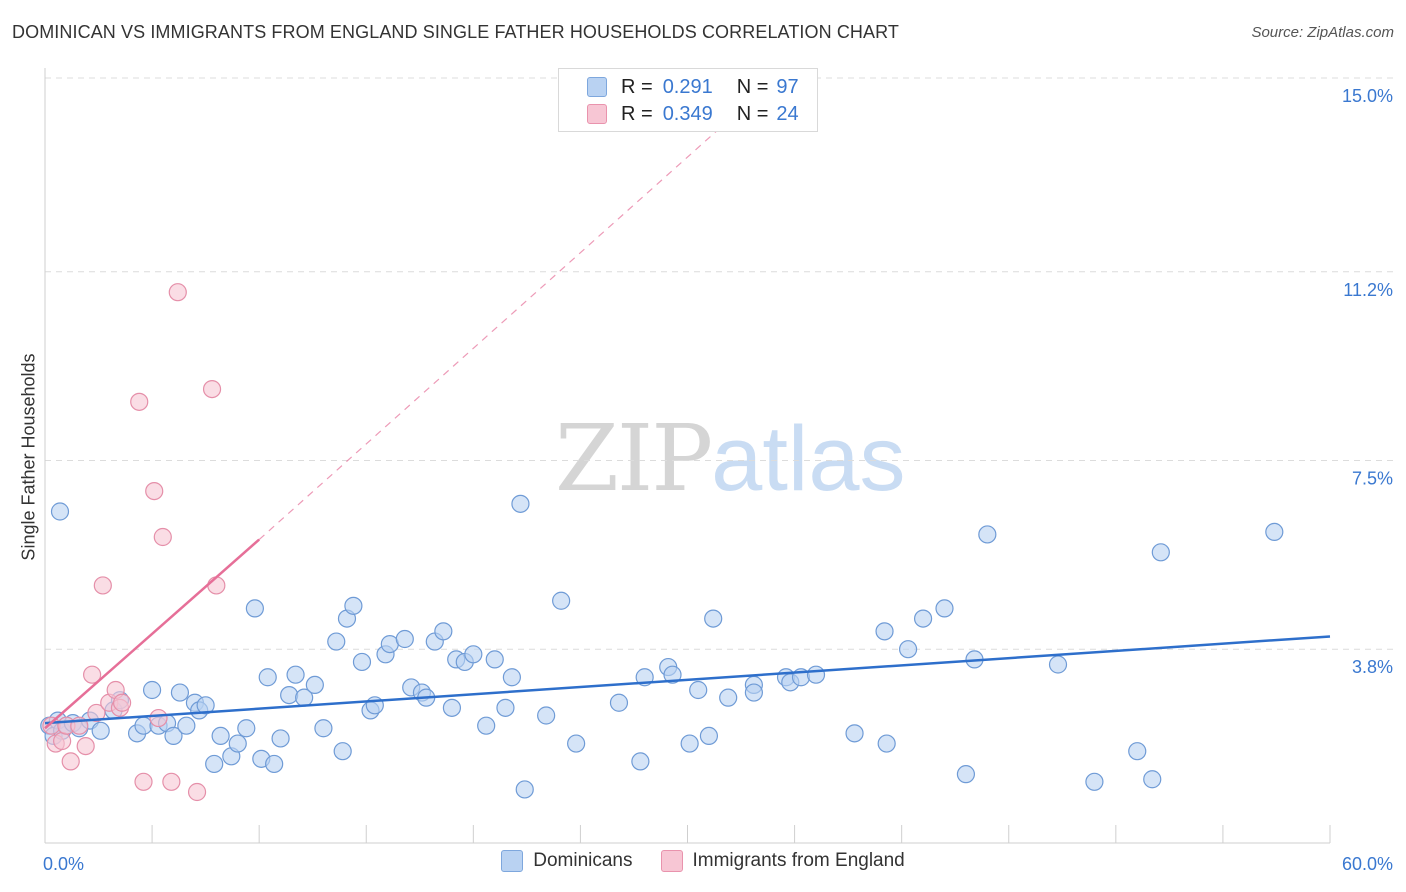  Describe the element at coordinates (752, 113) in the screenshot. I see `legend-n-label: N =` at that location.